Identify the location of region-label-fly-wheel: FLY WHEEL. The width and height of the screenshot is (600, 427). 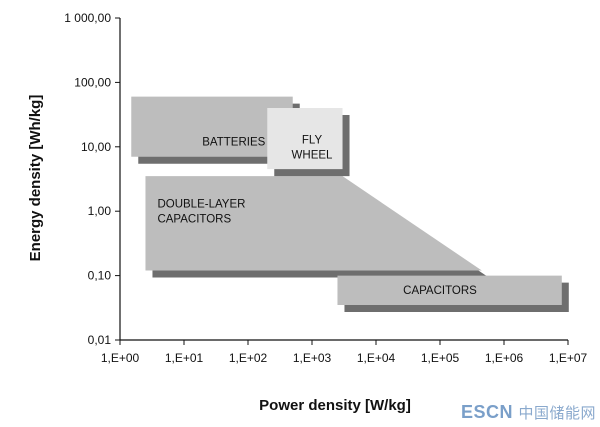
(313, 147).